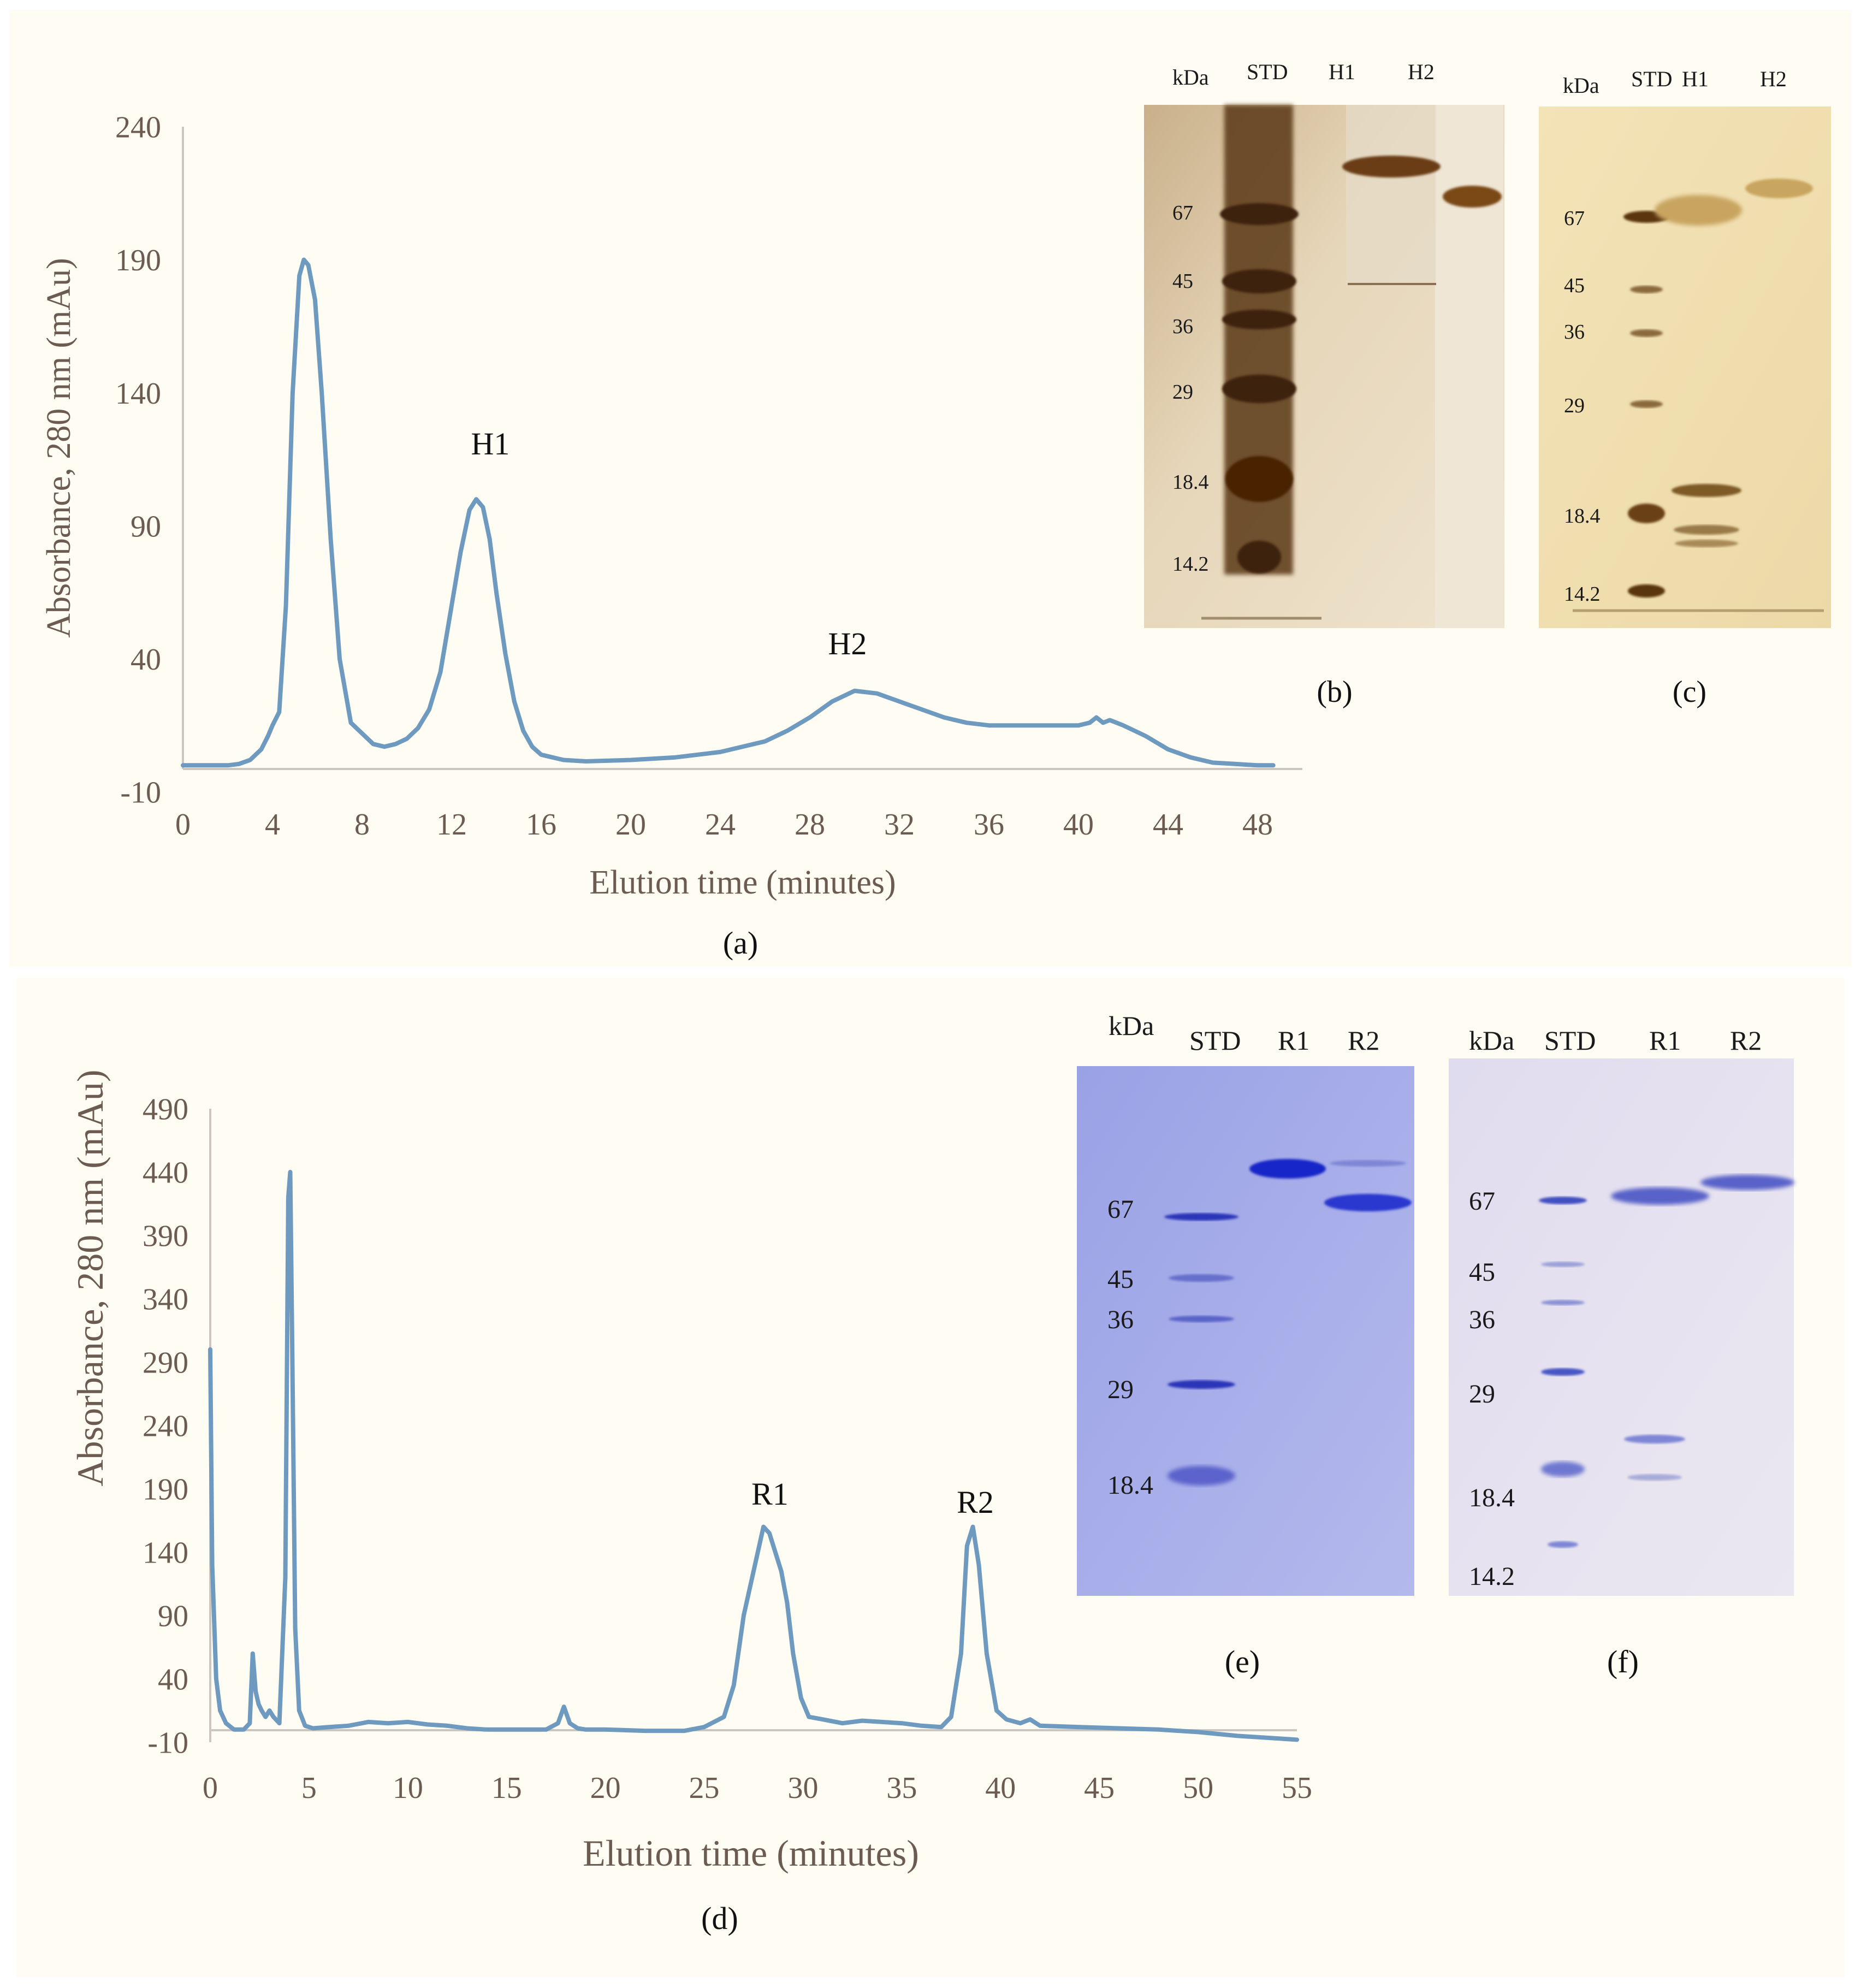 The image size is (1861, 1988). What do you see at coordinates (309, 1788) in the screenshot?
I see `chart-d-xtick-label: 5` at bounding box center [309, 1788].